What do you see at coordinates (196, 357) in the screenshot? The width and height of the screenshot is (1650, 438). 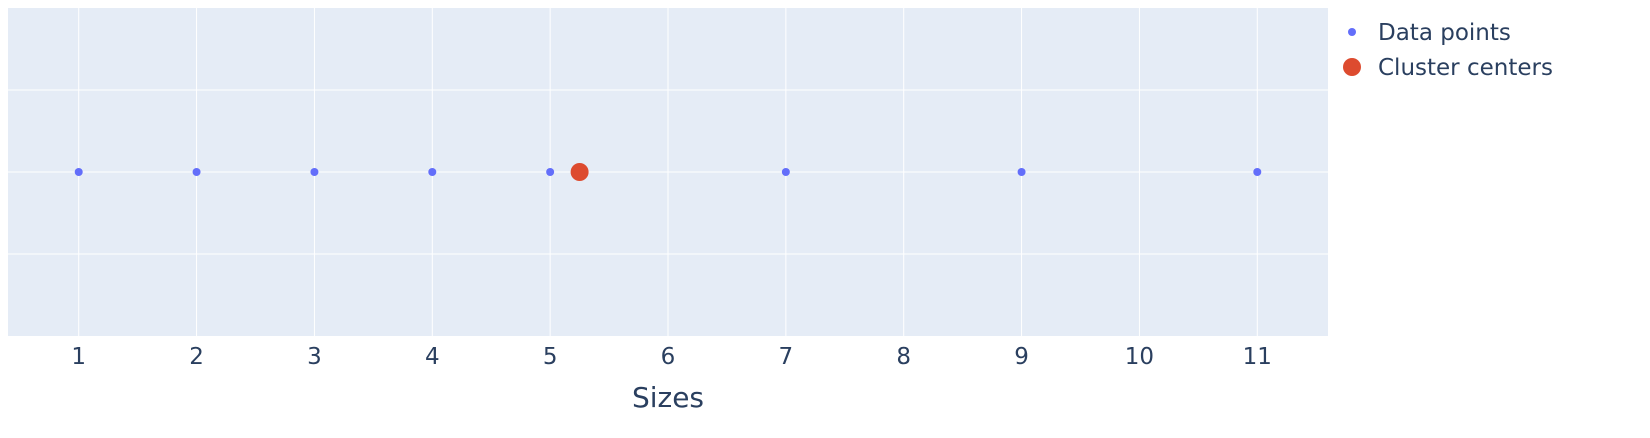 I see `x-tick-label: 2` at bounding box center [196, 357].